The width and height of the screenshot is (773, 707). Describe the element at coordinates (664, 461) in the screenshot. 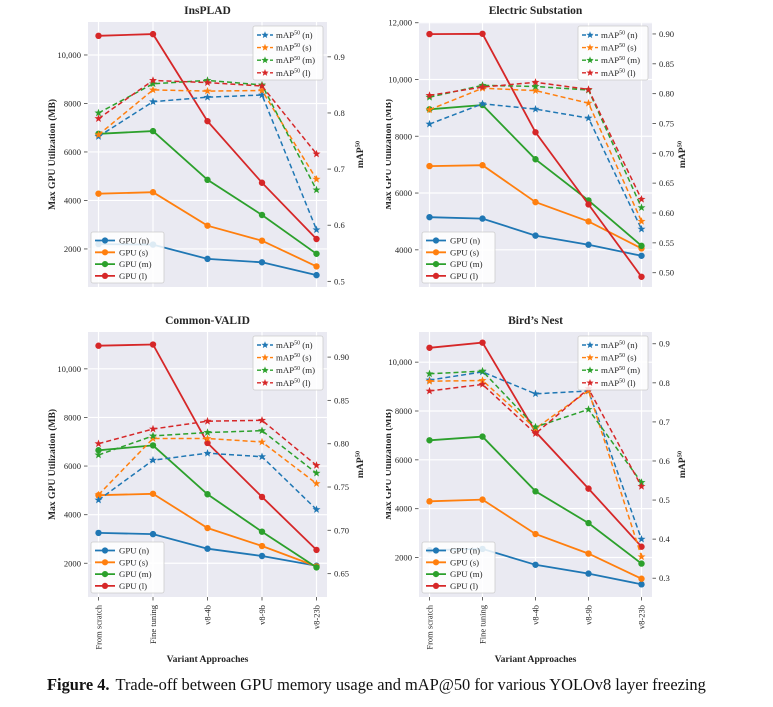

I see `right-tick-label: 0.6` at that location.